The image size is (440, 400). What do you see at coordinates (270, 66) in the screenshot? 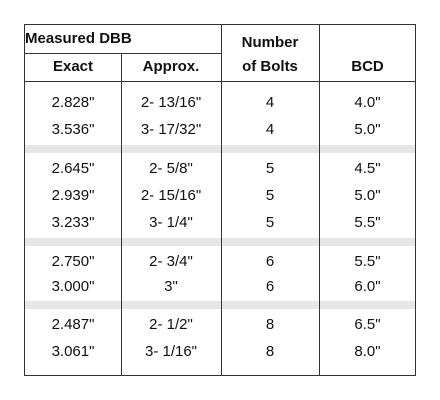
I see `header-of-bolts: of Bolts` at bounding box center [270, 66].